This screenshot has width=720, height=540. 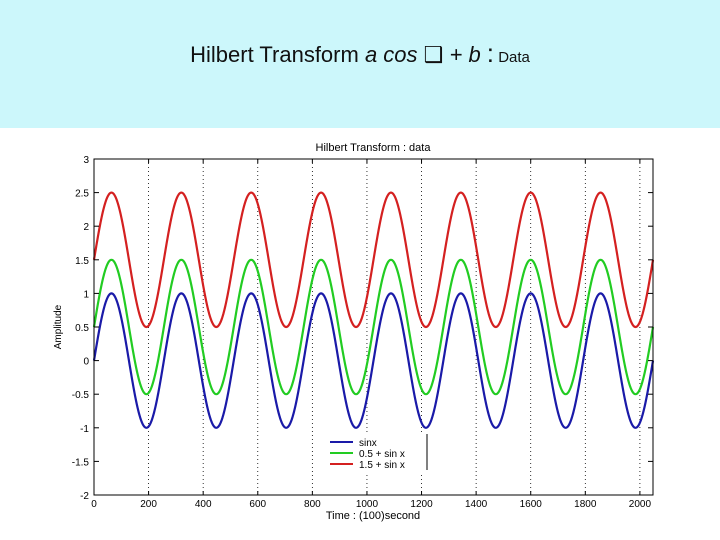 I want to click on x-tick-label: 1200, so click(x=421, y=504).